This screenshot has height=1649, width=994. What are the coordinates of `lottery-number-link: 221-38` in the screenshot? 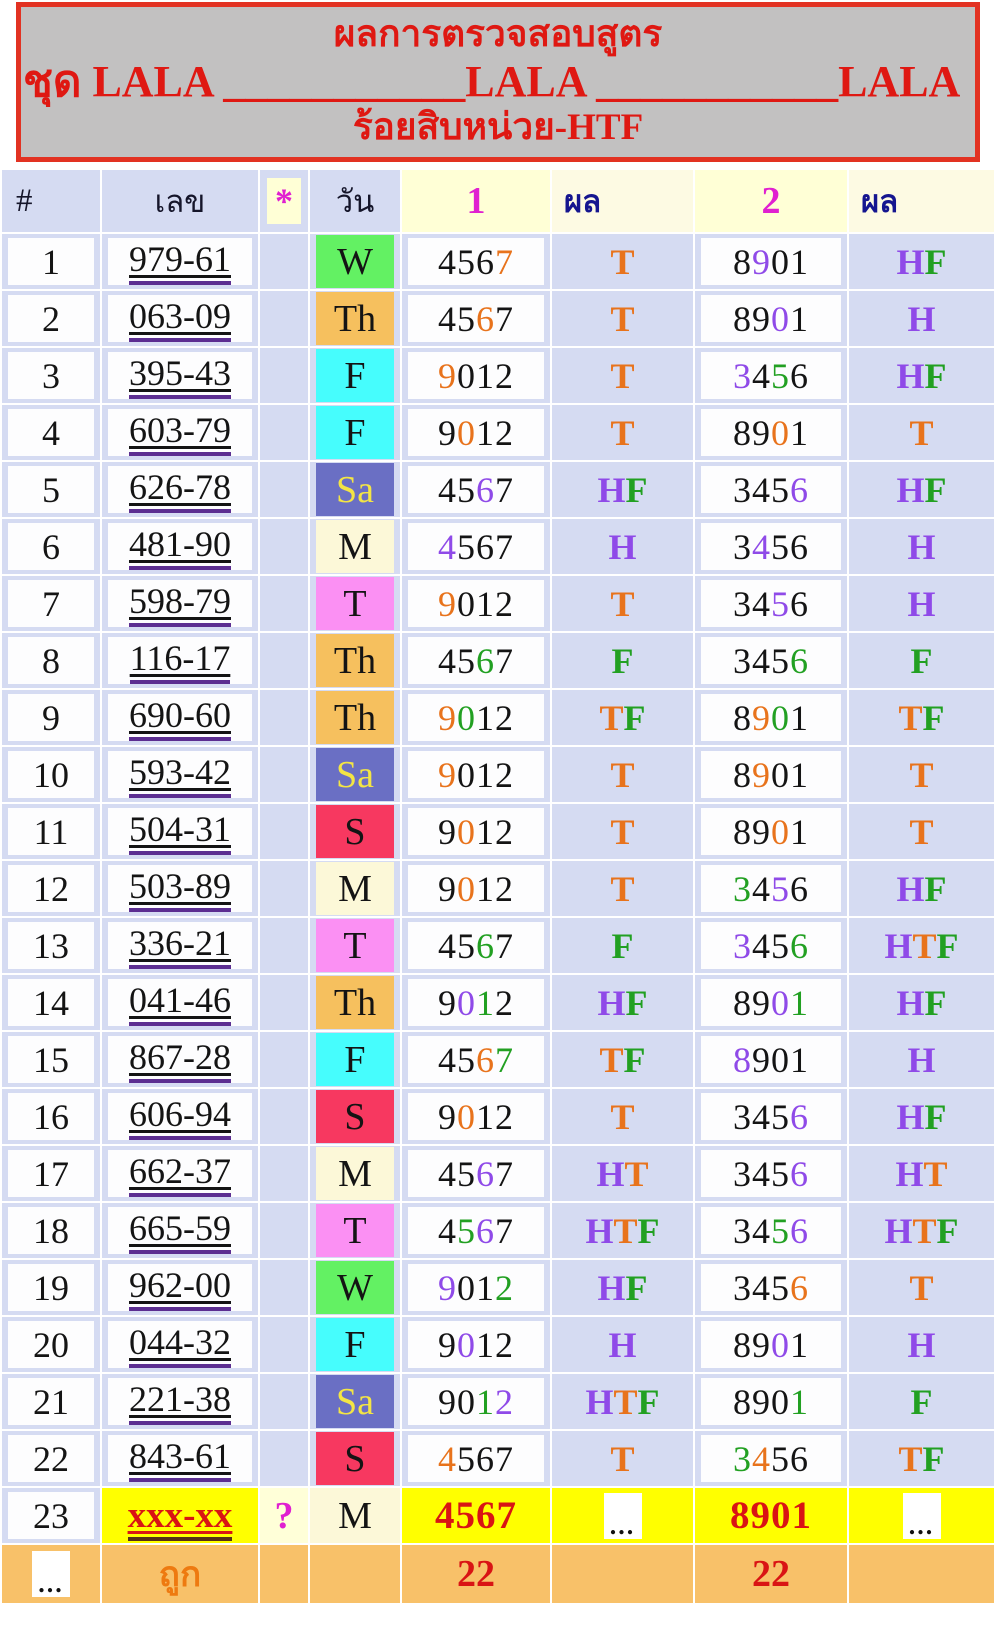 It's located at (180, 1401).